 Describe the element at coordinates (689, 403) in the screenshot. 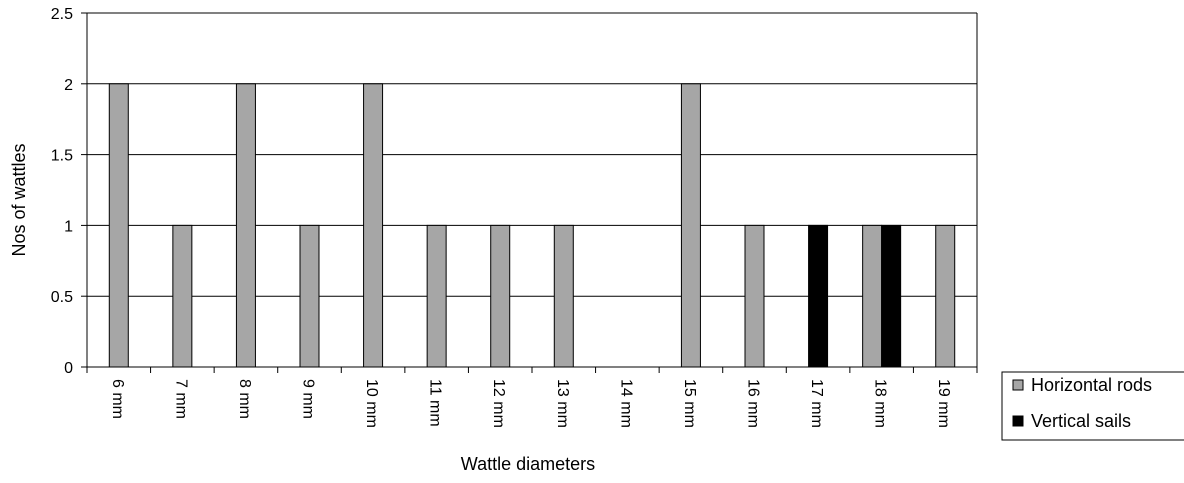

I see `x-tick-label: 15 mm` at that location.